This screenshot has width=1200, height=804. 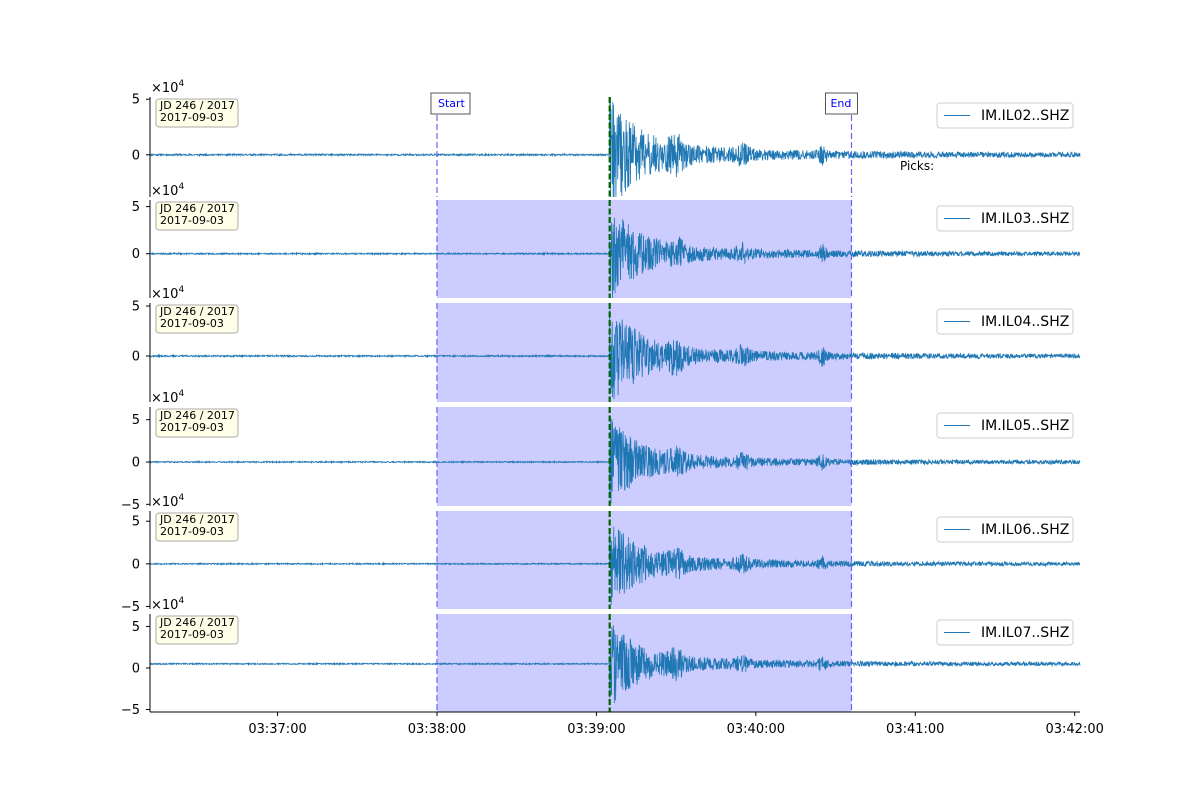 What do you see at coordinates (1025, 219) in the screenshot?
I see `legend-station-label: IM.IL03..SHZ` at bounding box center [1025, 219].